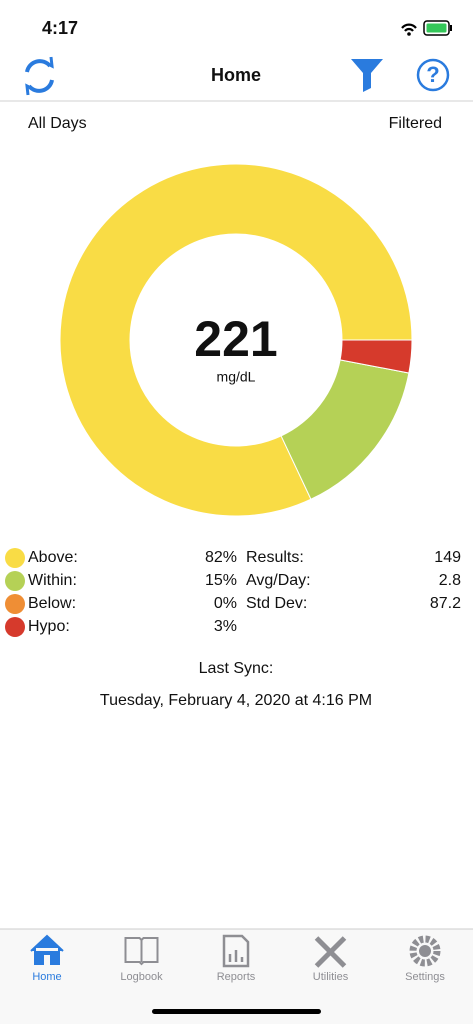  I want to click on filter-button, so click(367, 75).